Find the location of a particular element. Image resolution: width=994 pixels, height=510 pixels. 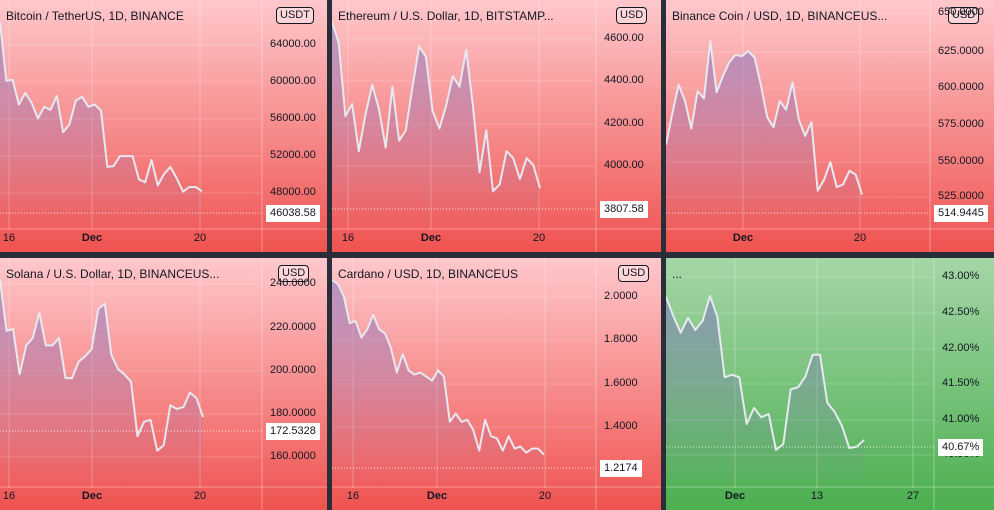

price-scale-label: 48000.00 is located at coordinates (293, 192).